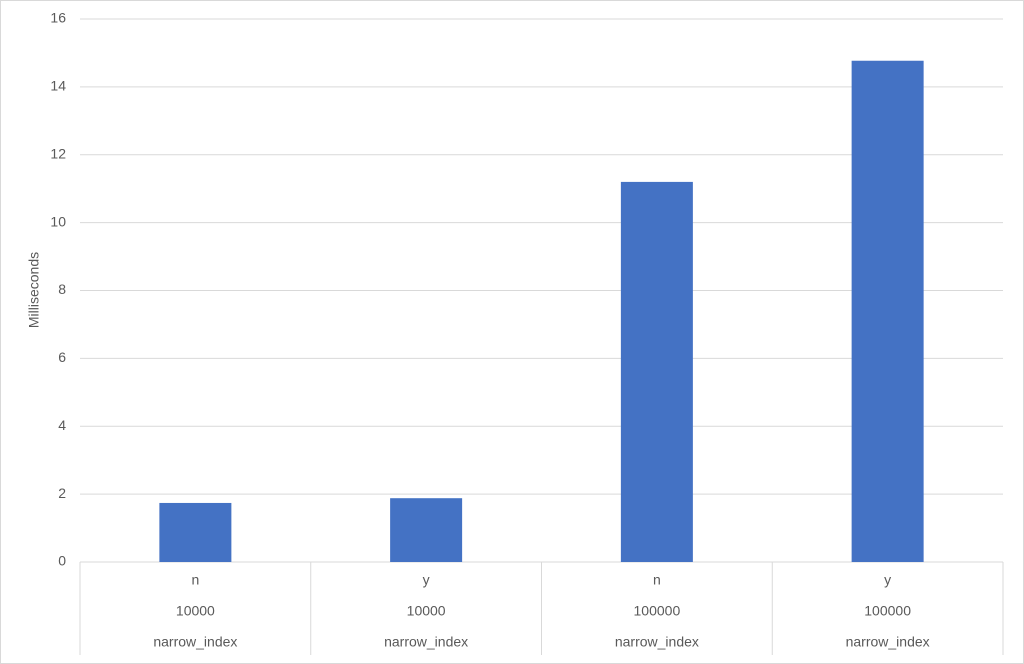 The image size is (1024, 664). What do you see at coordinates (34, 290) in the screenshot?
I see `y-axis-label: Milliseconds` at bounding box center [34, 290].